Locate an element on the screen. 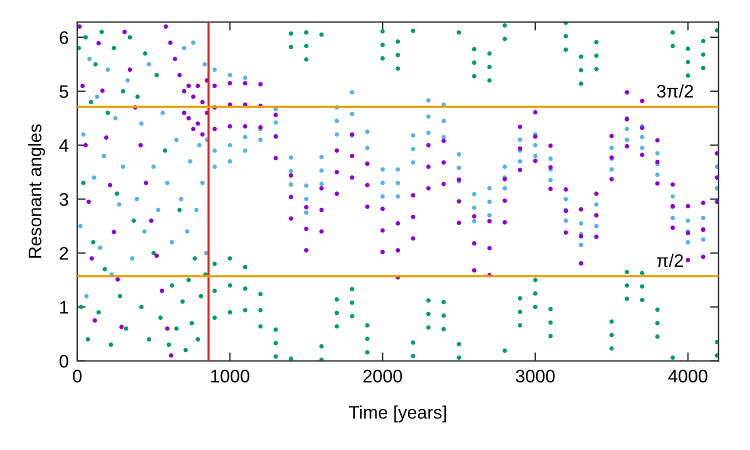  x-tick-label: 1000 is located at coordinates (230, 376).